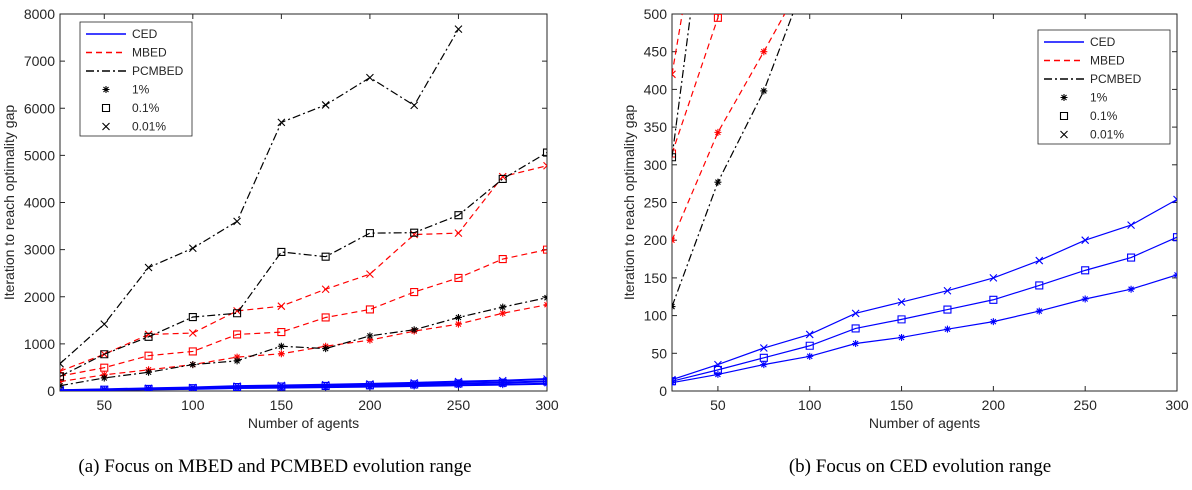  Describe the element at coordinates (810, 405) in the screenshot. I see `x-tick-label: 100` at that location.